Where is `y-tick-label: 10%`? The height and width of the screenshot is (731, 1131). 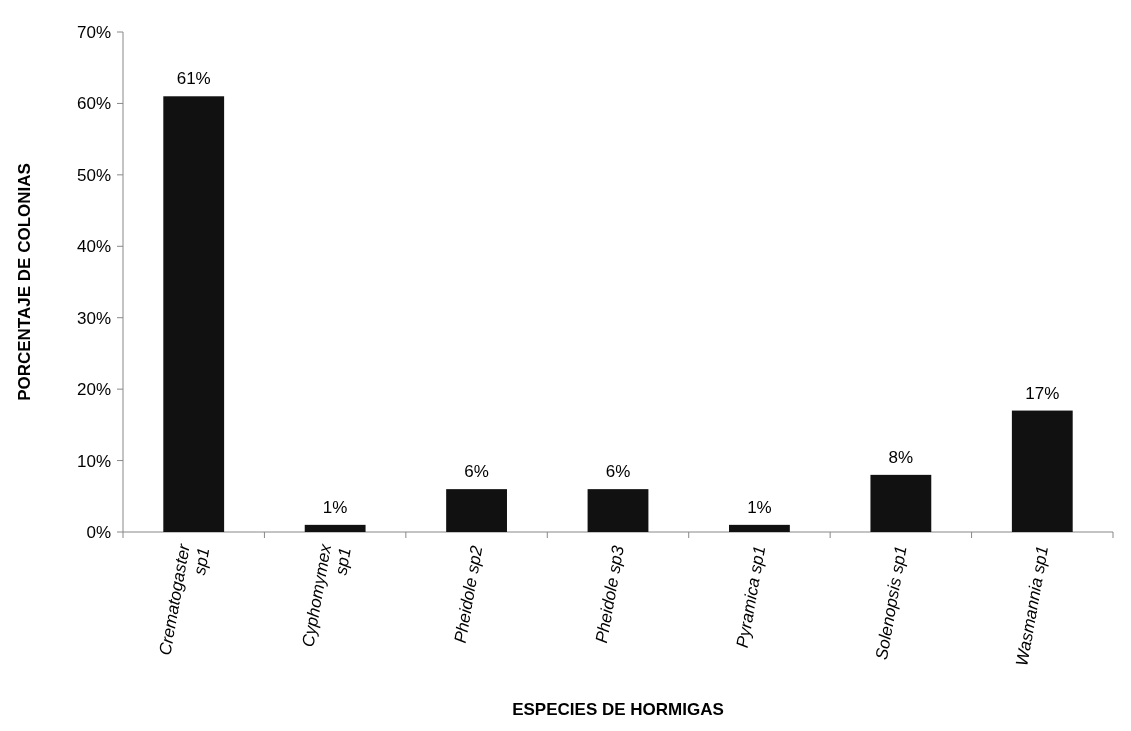 y-tick-label: 10% is located at coordinates (93, 461).